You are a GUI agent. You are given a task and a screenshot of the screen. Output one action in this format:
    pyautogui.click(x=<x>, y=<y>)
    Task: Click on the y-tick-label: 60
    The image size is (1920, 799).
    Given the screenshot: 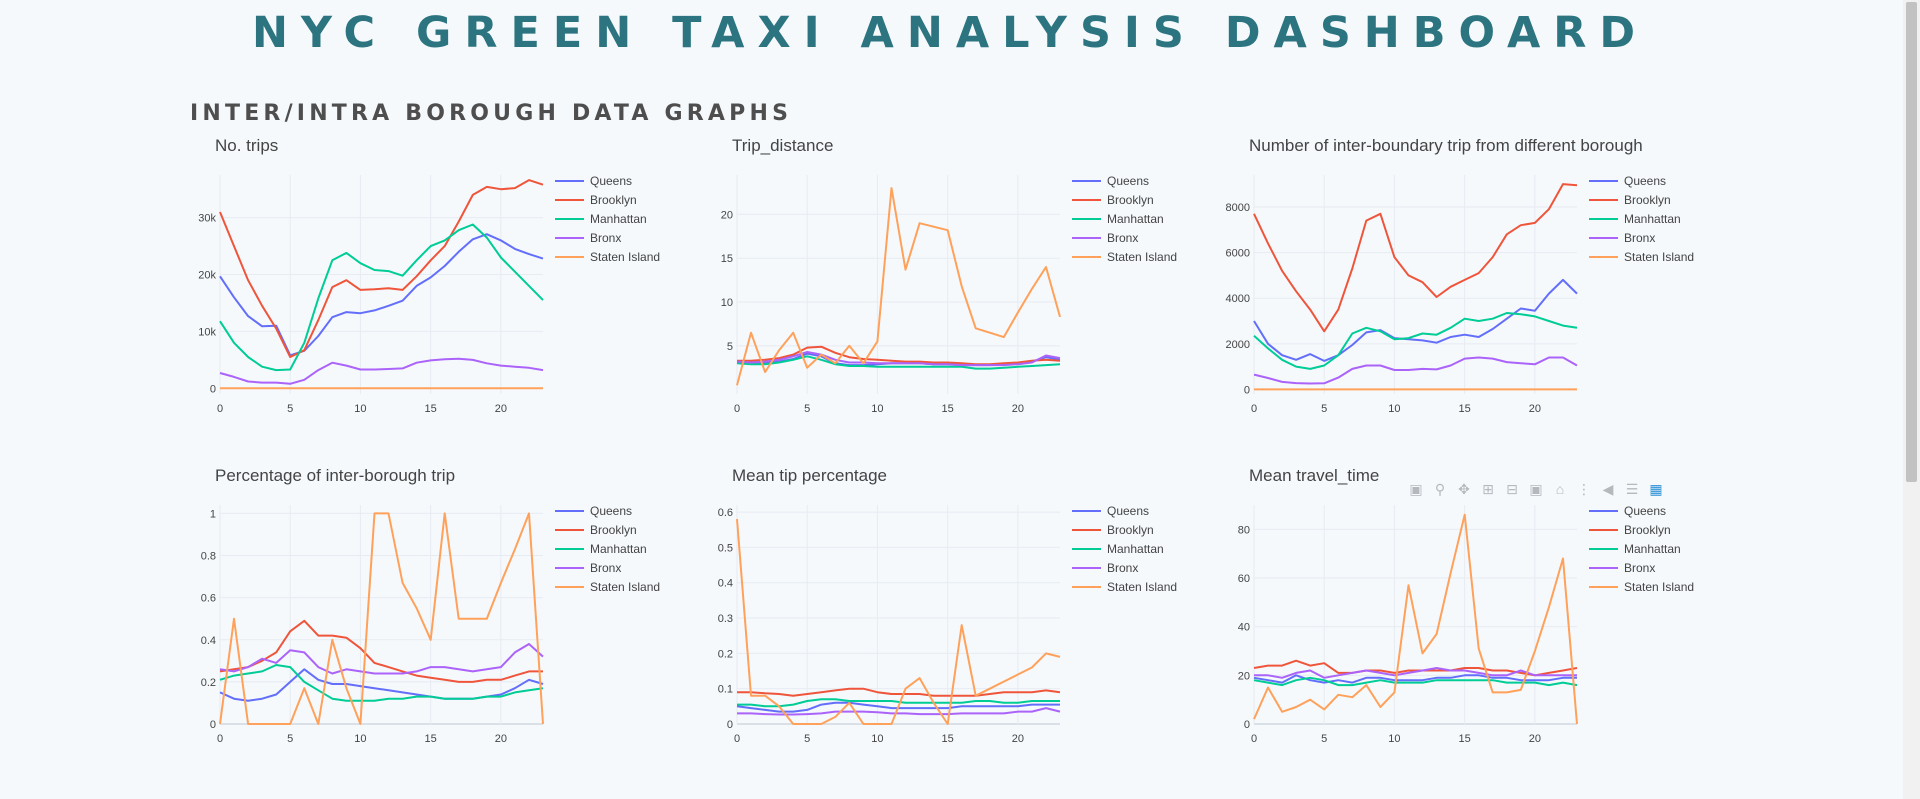 What is the action you would take?
    pyautogui.click(x=1244, y=579)
    